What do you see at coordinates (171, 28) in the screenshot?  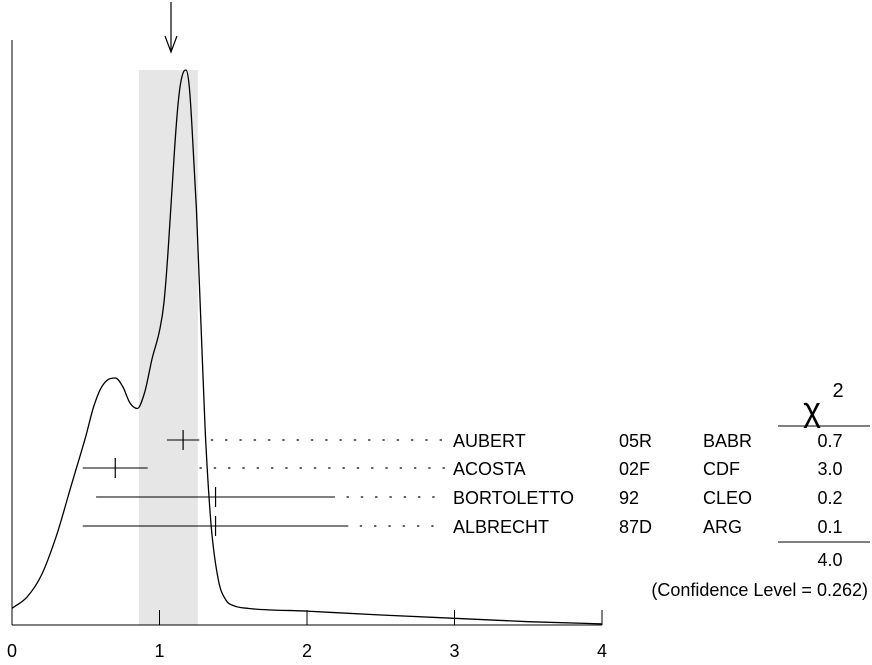 I see `average-marker-layer` at bounding box center [171, 28].